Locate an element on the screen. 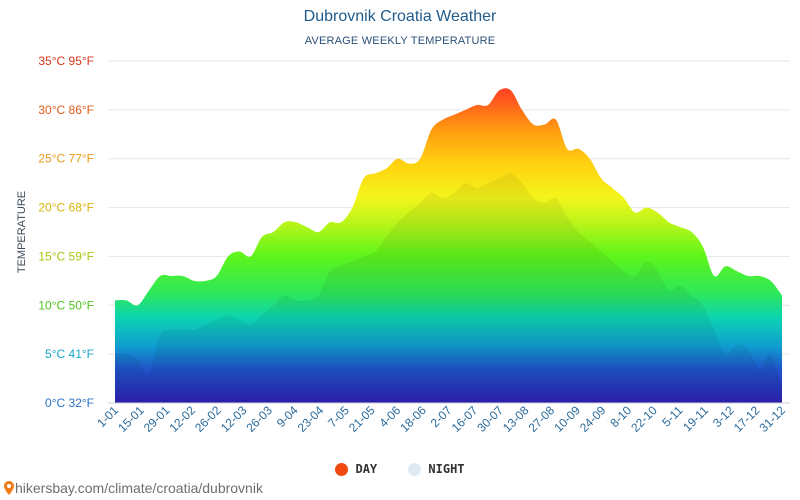  y-tick-label: 35°C 95°F is located at coordinates (66, 61).